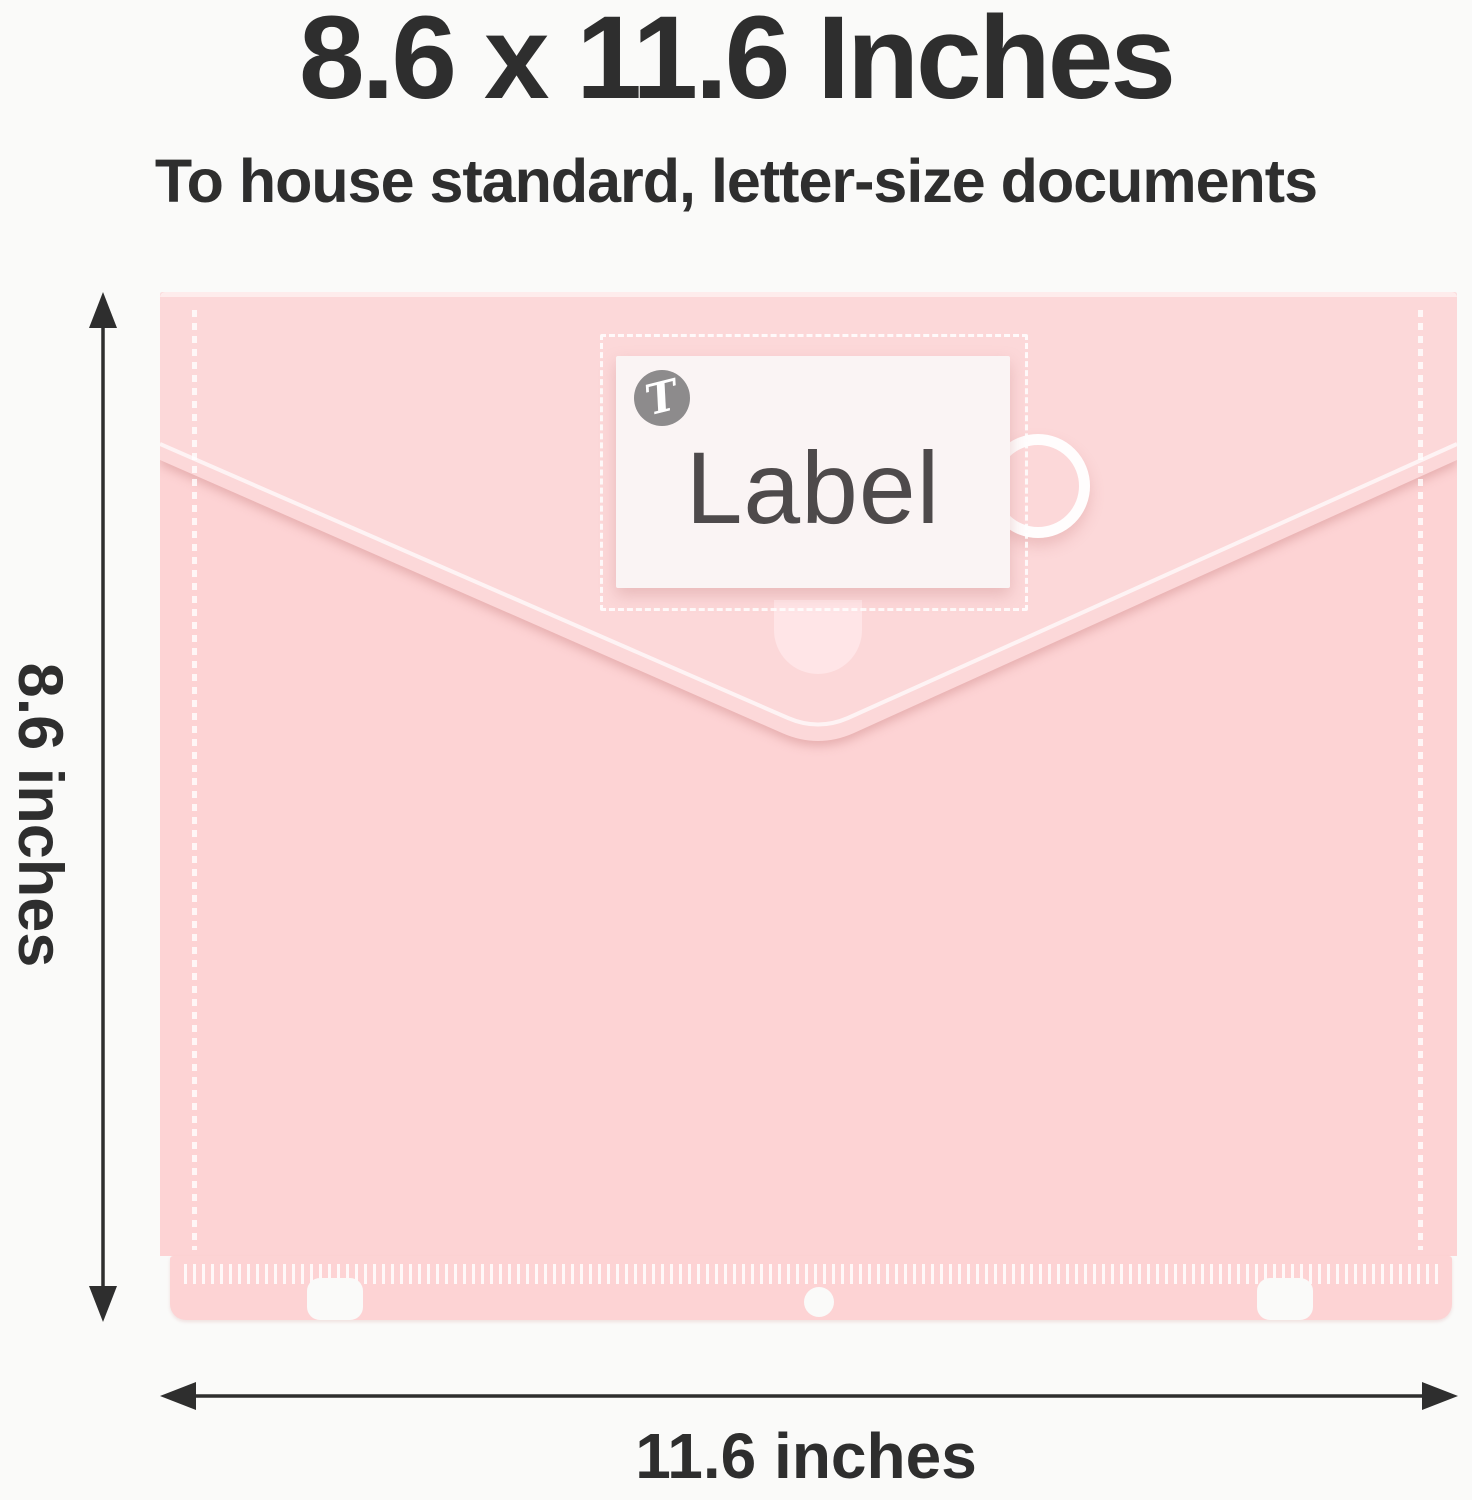 The image size is (1472, 1500). What do you see at coordinates (335, 1299) in the screenshot?
I see `binder-hole-left` at bounding box center [335, 1299].